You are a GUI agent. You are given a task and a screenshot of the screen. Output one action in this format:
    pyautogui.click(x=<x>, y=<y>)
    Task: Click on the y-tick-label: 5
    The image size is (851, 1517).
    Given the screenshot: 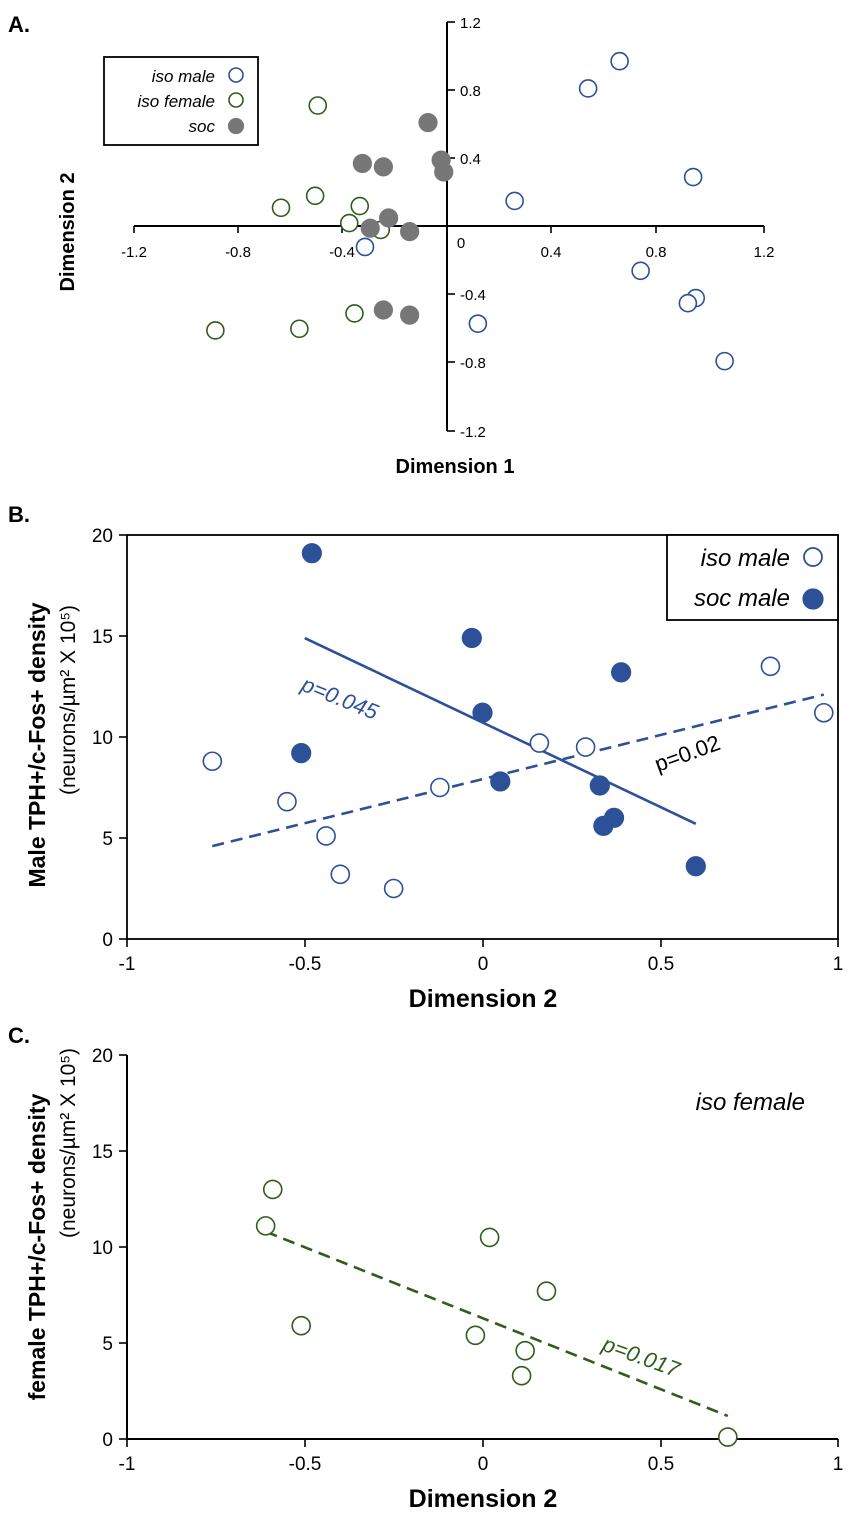 What is the action you would take?
    pyautogui.click(x=107, y=839)
    